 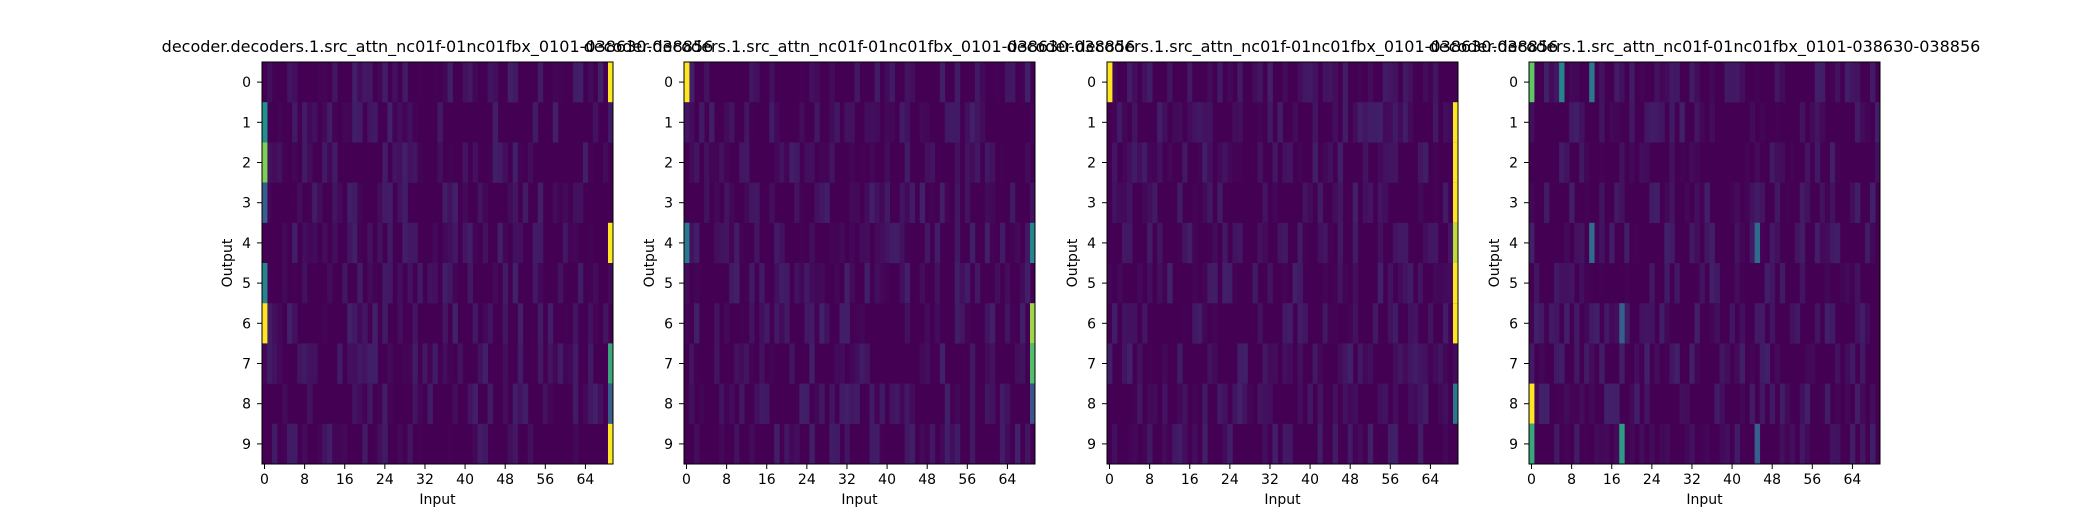 What do you see at coordinates (228, 262) in the screenshot?
I see `y-axis-label: Output` at bounding box center [228, 262].